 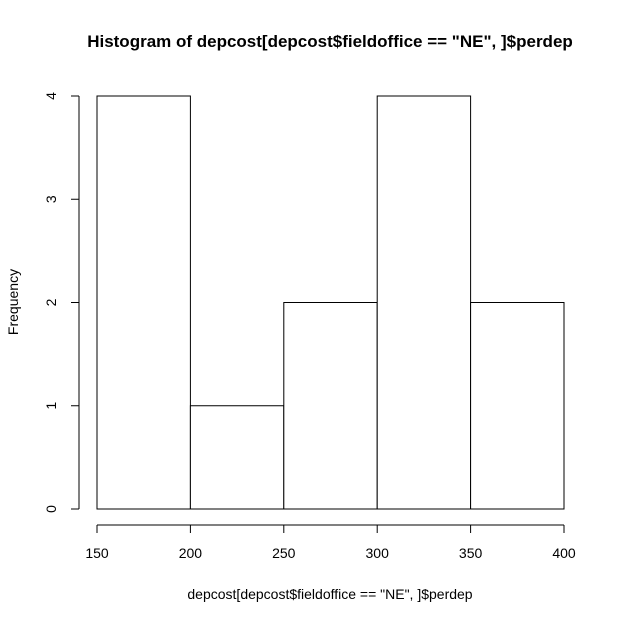 What do you see at coordinates (13, 302) in the screenshot?
I see `y-axis-label: Frequency` at bounding box center [13, 302].